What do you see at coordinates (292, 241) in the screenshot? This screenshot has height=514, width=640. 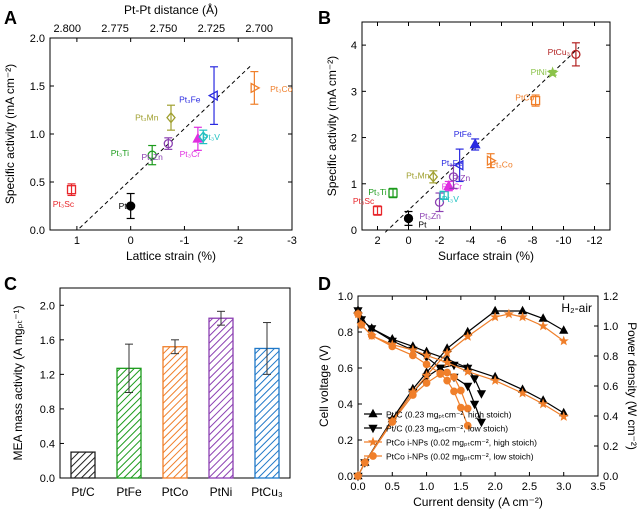 I see `x-tick-label: -3` at bounding box center [292, 241].